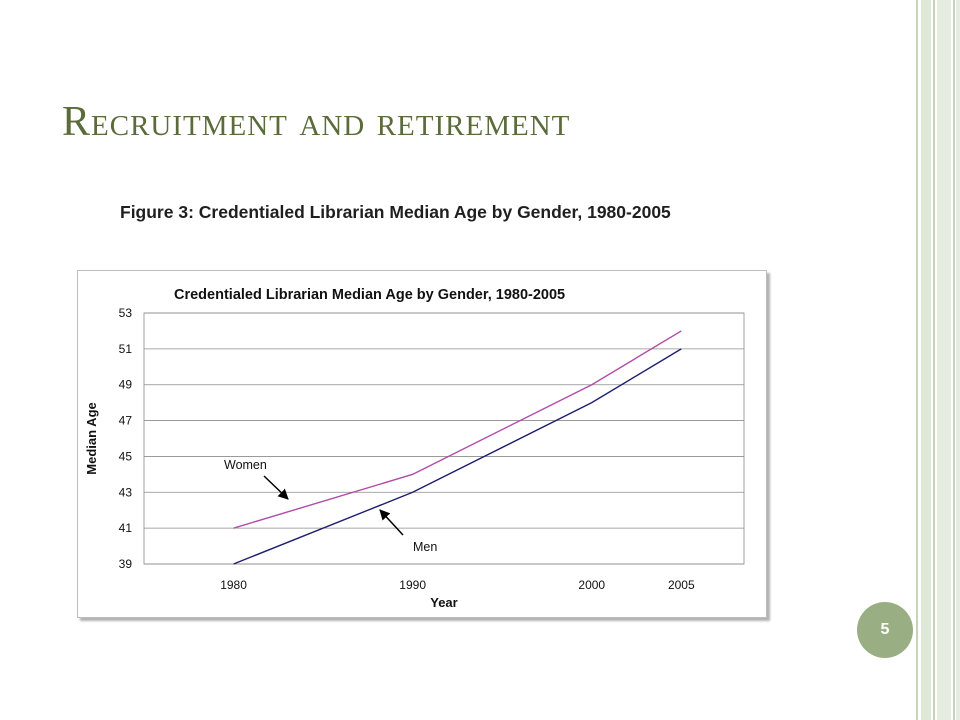 This screenshot has height=720, width=960. What do you see at coordinates (126, 456) in the screenshot?
I see `y-tick-label: 45` at bounding box center [126, 456].